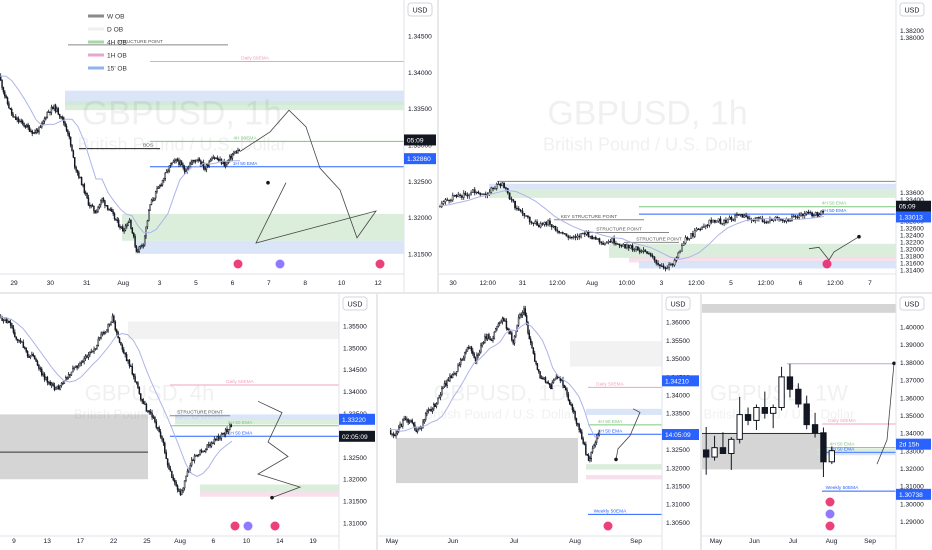 The image size is (932, 550). Describe the element at coordinates (912, 235) in the screenshot. I see `y-tick-label: 1.32400` at that location.